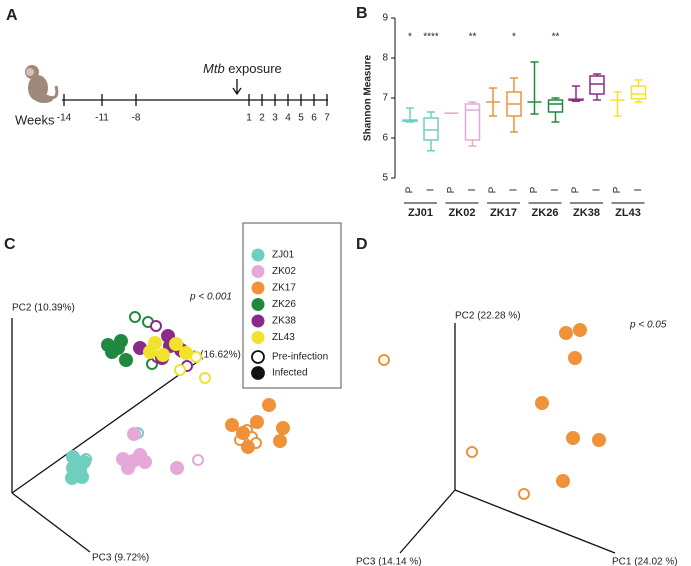 The image size is (691, 566). What do you see at coordinates (292, 305) in the screenshot?
I see `legend-box` at bounding box center [292, 305].